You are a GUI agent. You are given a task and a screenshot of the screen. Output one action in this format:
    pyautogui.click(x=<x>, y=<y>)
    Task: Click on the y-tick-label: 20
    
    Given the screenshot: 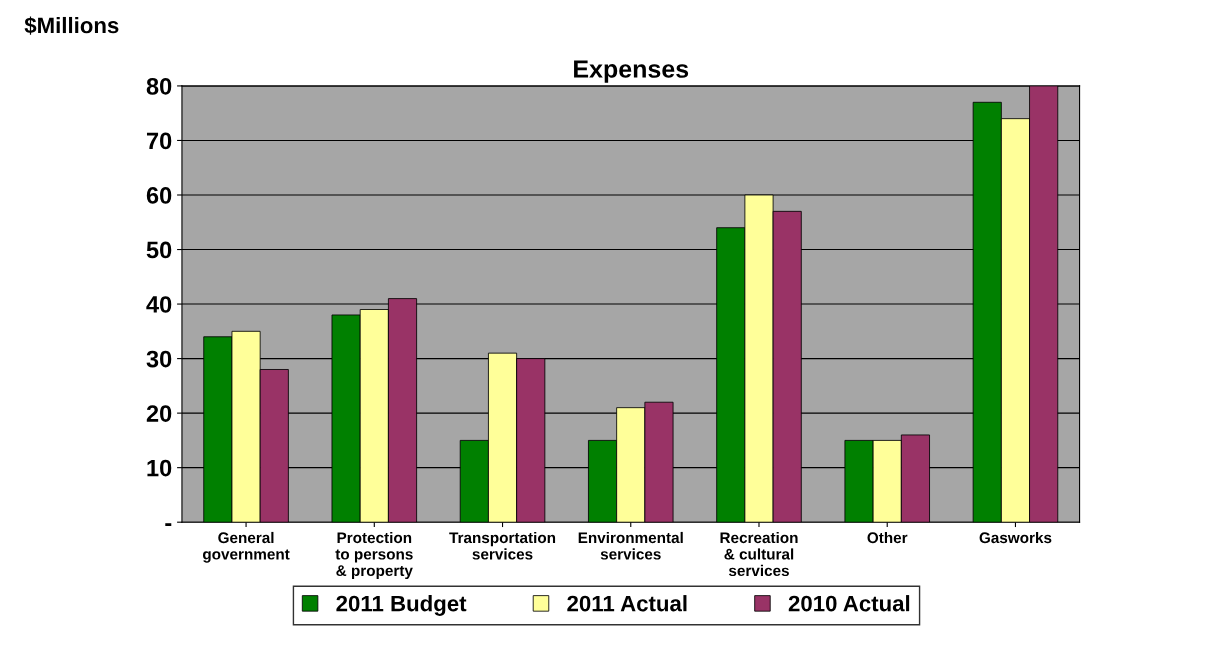 What is the action you would take?
    pyautogui.click(x=159, y=413)
    